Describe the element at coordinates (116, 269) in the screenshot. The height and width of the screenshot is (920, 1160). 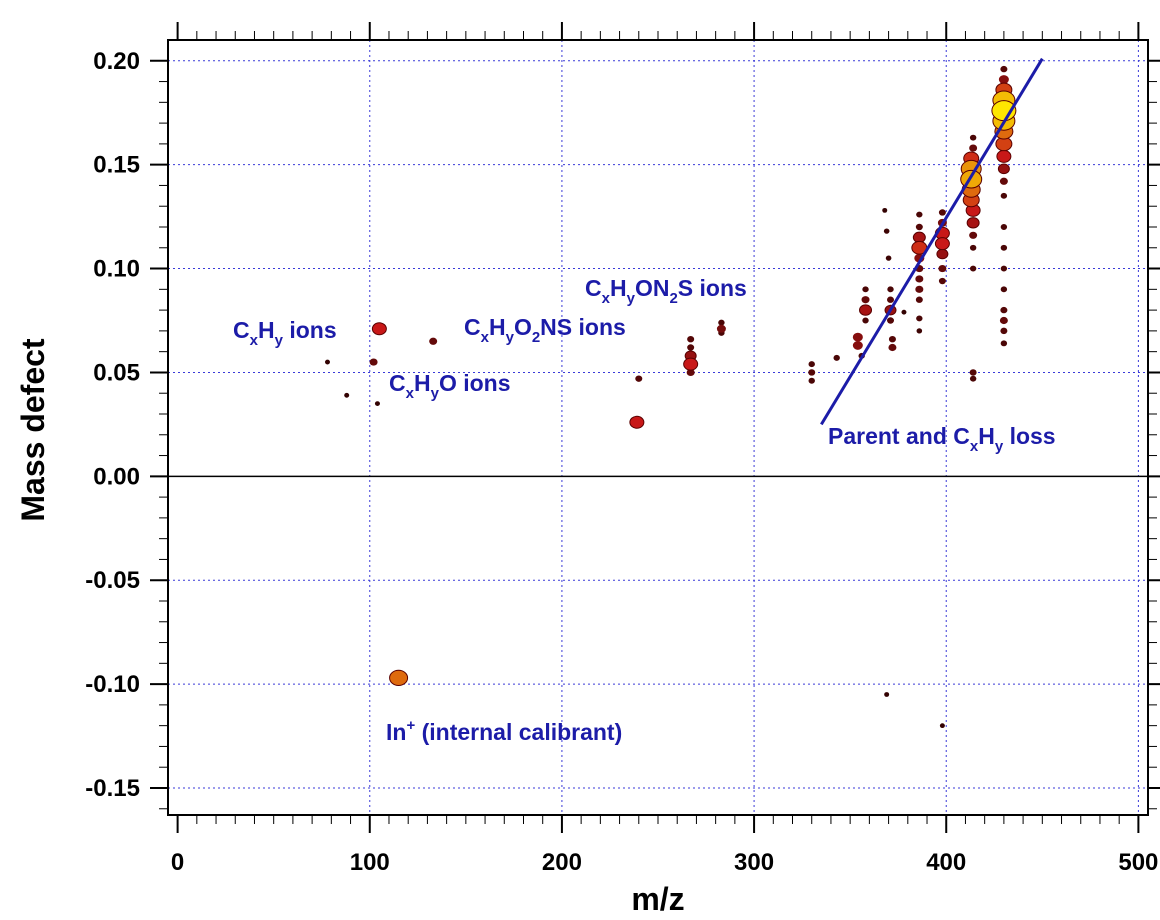
I see `y-tick-label: 0.10` at that location.